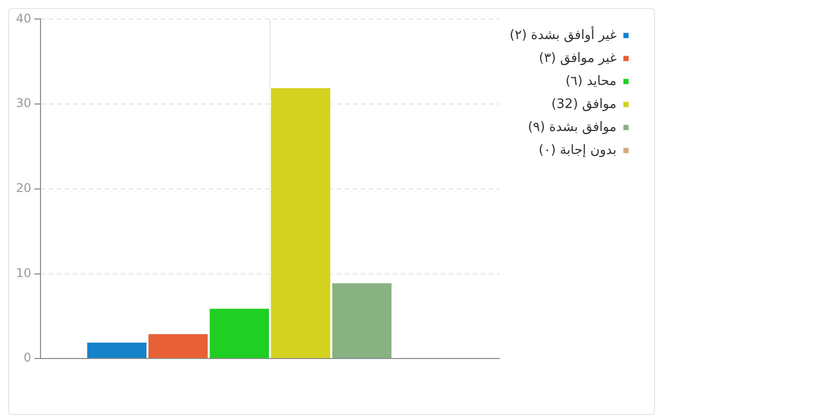 This screenshot has width=815, height=420. What do you see at coordinates (590, 81) in the screenshot?
I see `legend-label: محايد (٦)` at bounding box center [590, 81].